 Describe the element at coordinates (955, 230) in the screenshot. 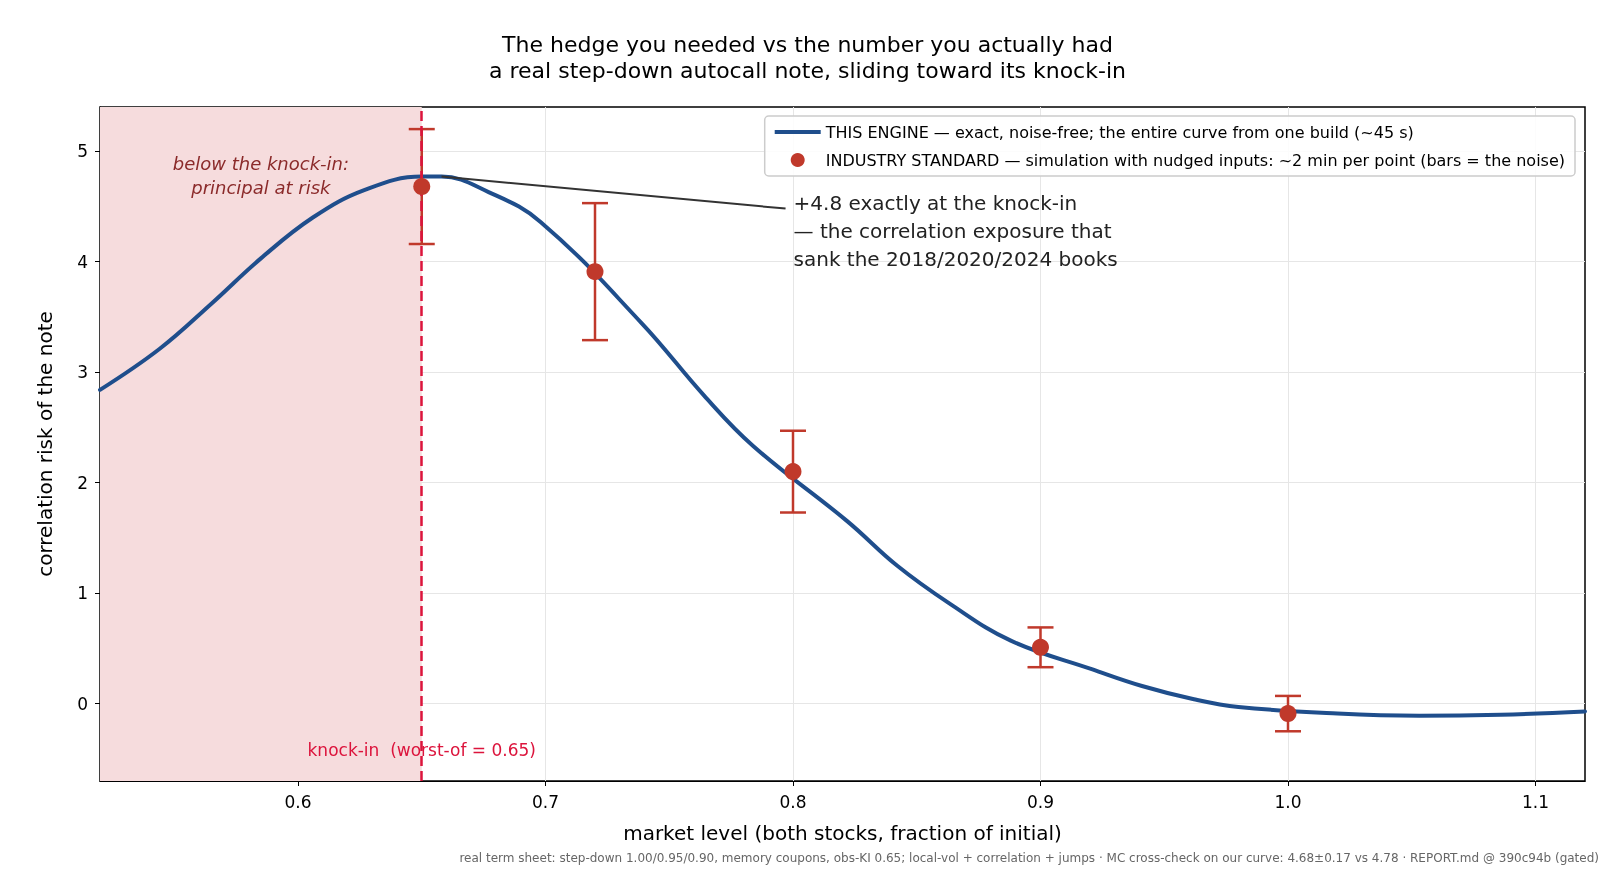

I see `annotation: +4.8 exactly at the knock-in — the correlation exposure that sank the 2018/2020/2024 books` at that location.